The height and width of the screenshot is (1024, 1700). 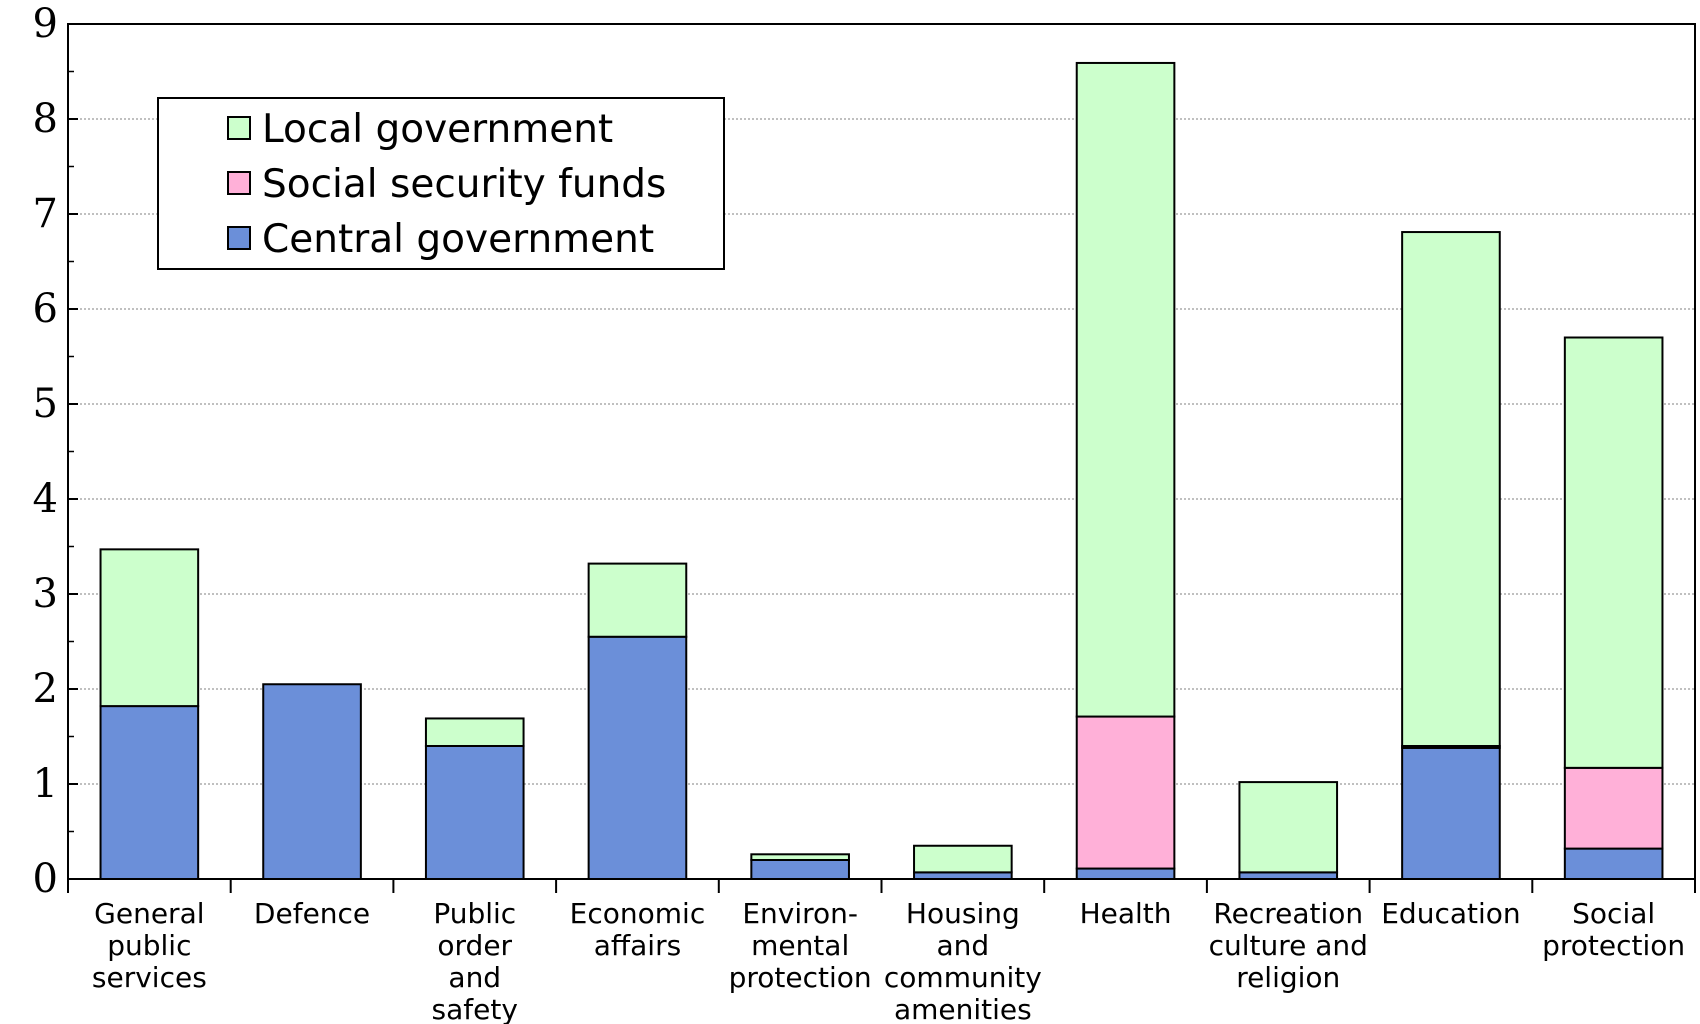 I want to click on x-tick-label-line: religion, so click(x=1288, y=977).